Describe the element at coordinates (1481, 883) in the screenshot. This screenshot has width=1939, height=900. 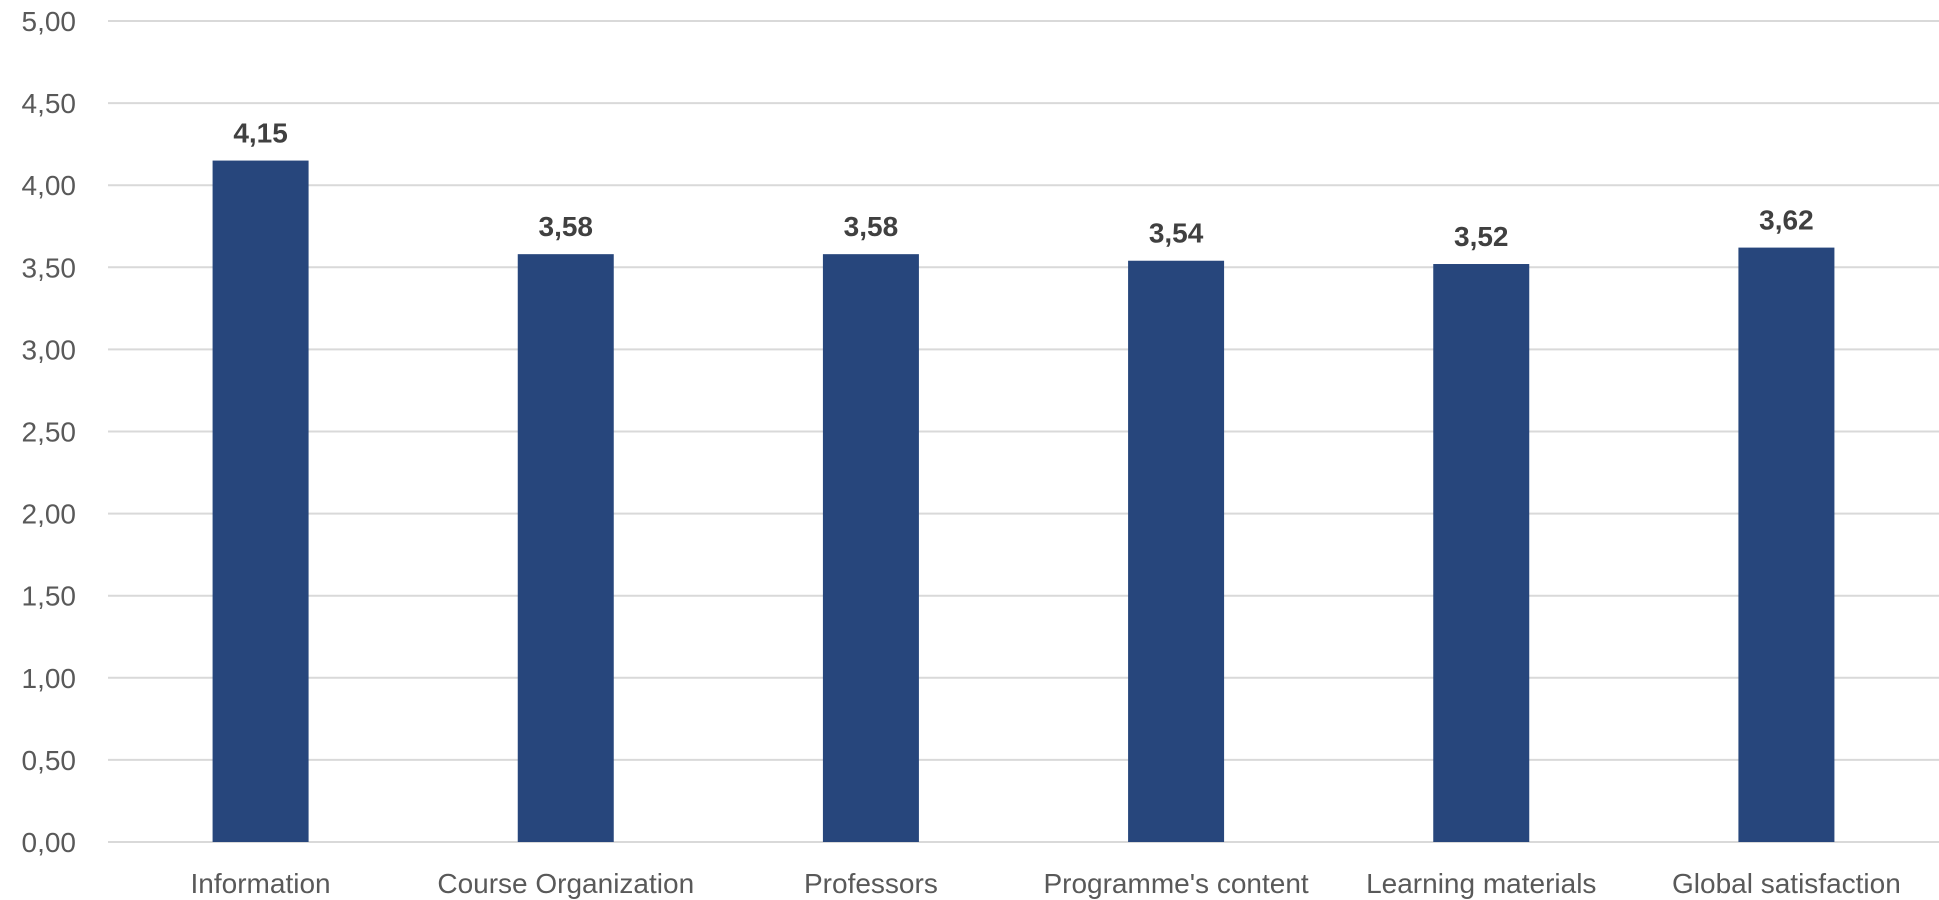
I see `category-label: Learning materials` at that location.